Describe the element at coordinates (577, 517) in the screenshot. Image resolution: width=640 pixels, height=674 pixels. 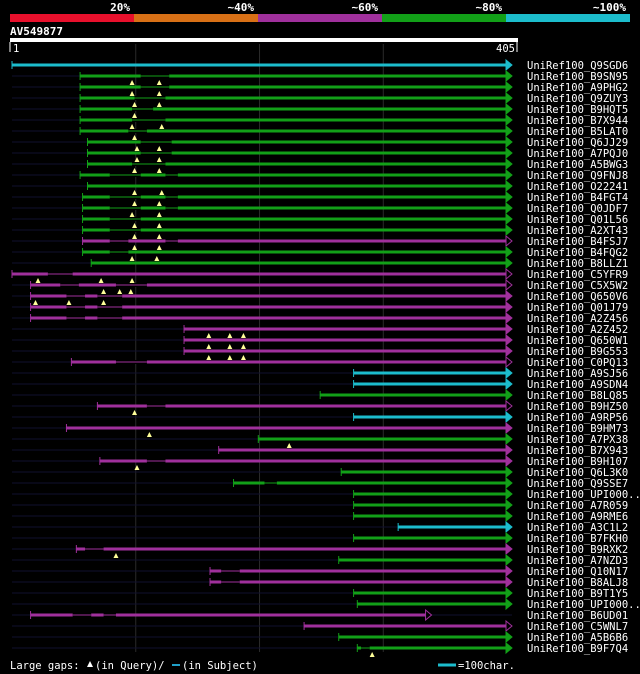
I see `hit-label: UniRef100_A9RME6` at that location.